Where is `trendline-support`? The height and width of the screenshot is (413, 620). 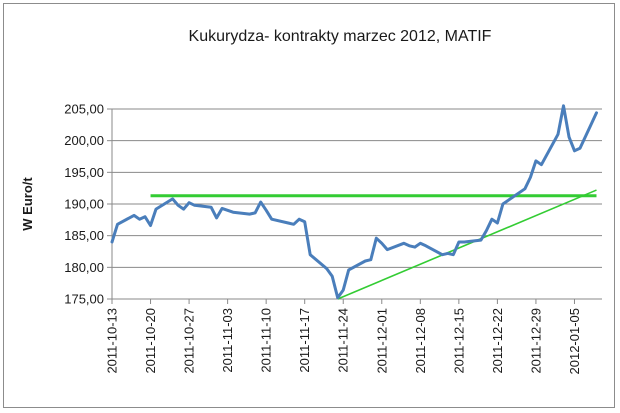 trendline-support is located at coordinates (467, 244).